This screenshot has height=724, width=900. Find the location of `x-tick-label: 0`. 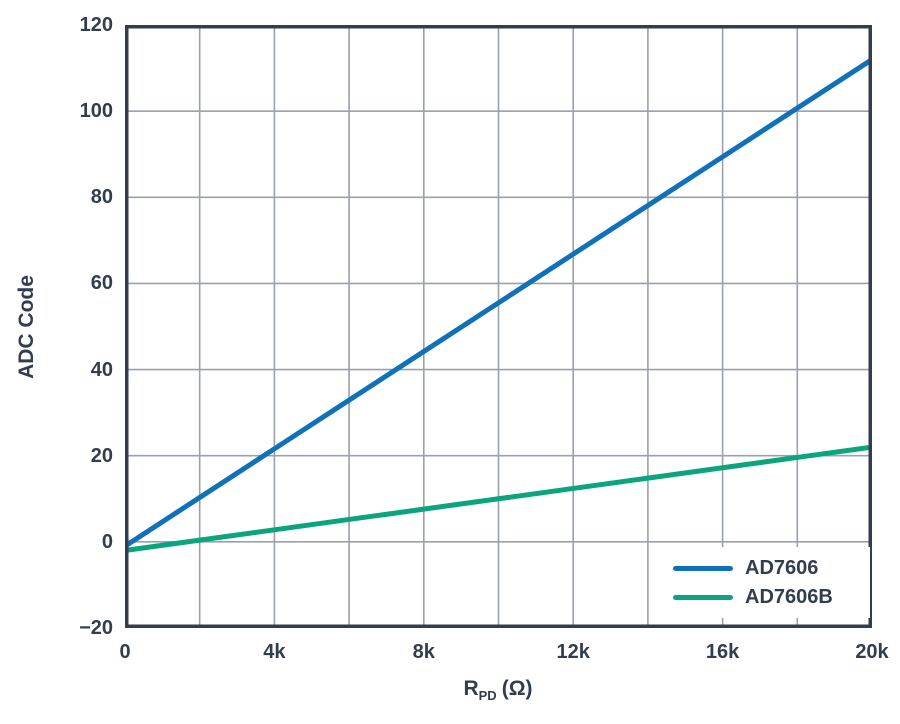

x-tick-label: 0 is located at coordinates (125, 652).